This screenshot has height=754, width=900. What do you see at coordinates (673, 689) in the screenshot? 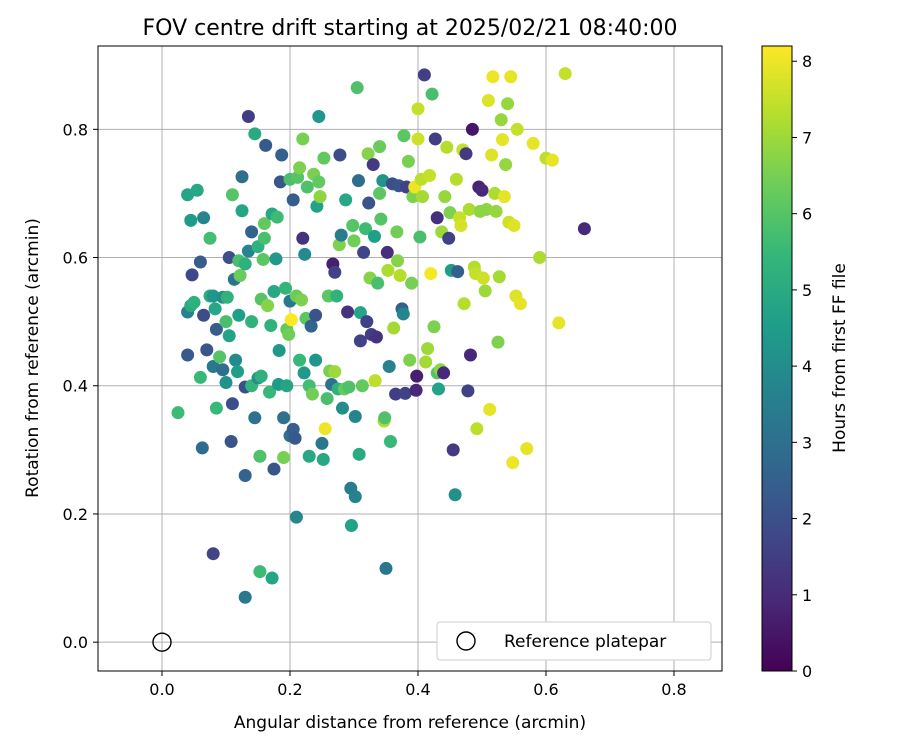
I see `x-tick-label: 0.8` at bounding box center [673, 689].